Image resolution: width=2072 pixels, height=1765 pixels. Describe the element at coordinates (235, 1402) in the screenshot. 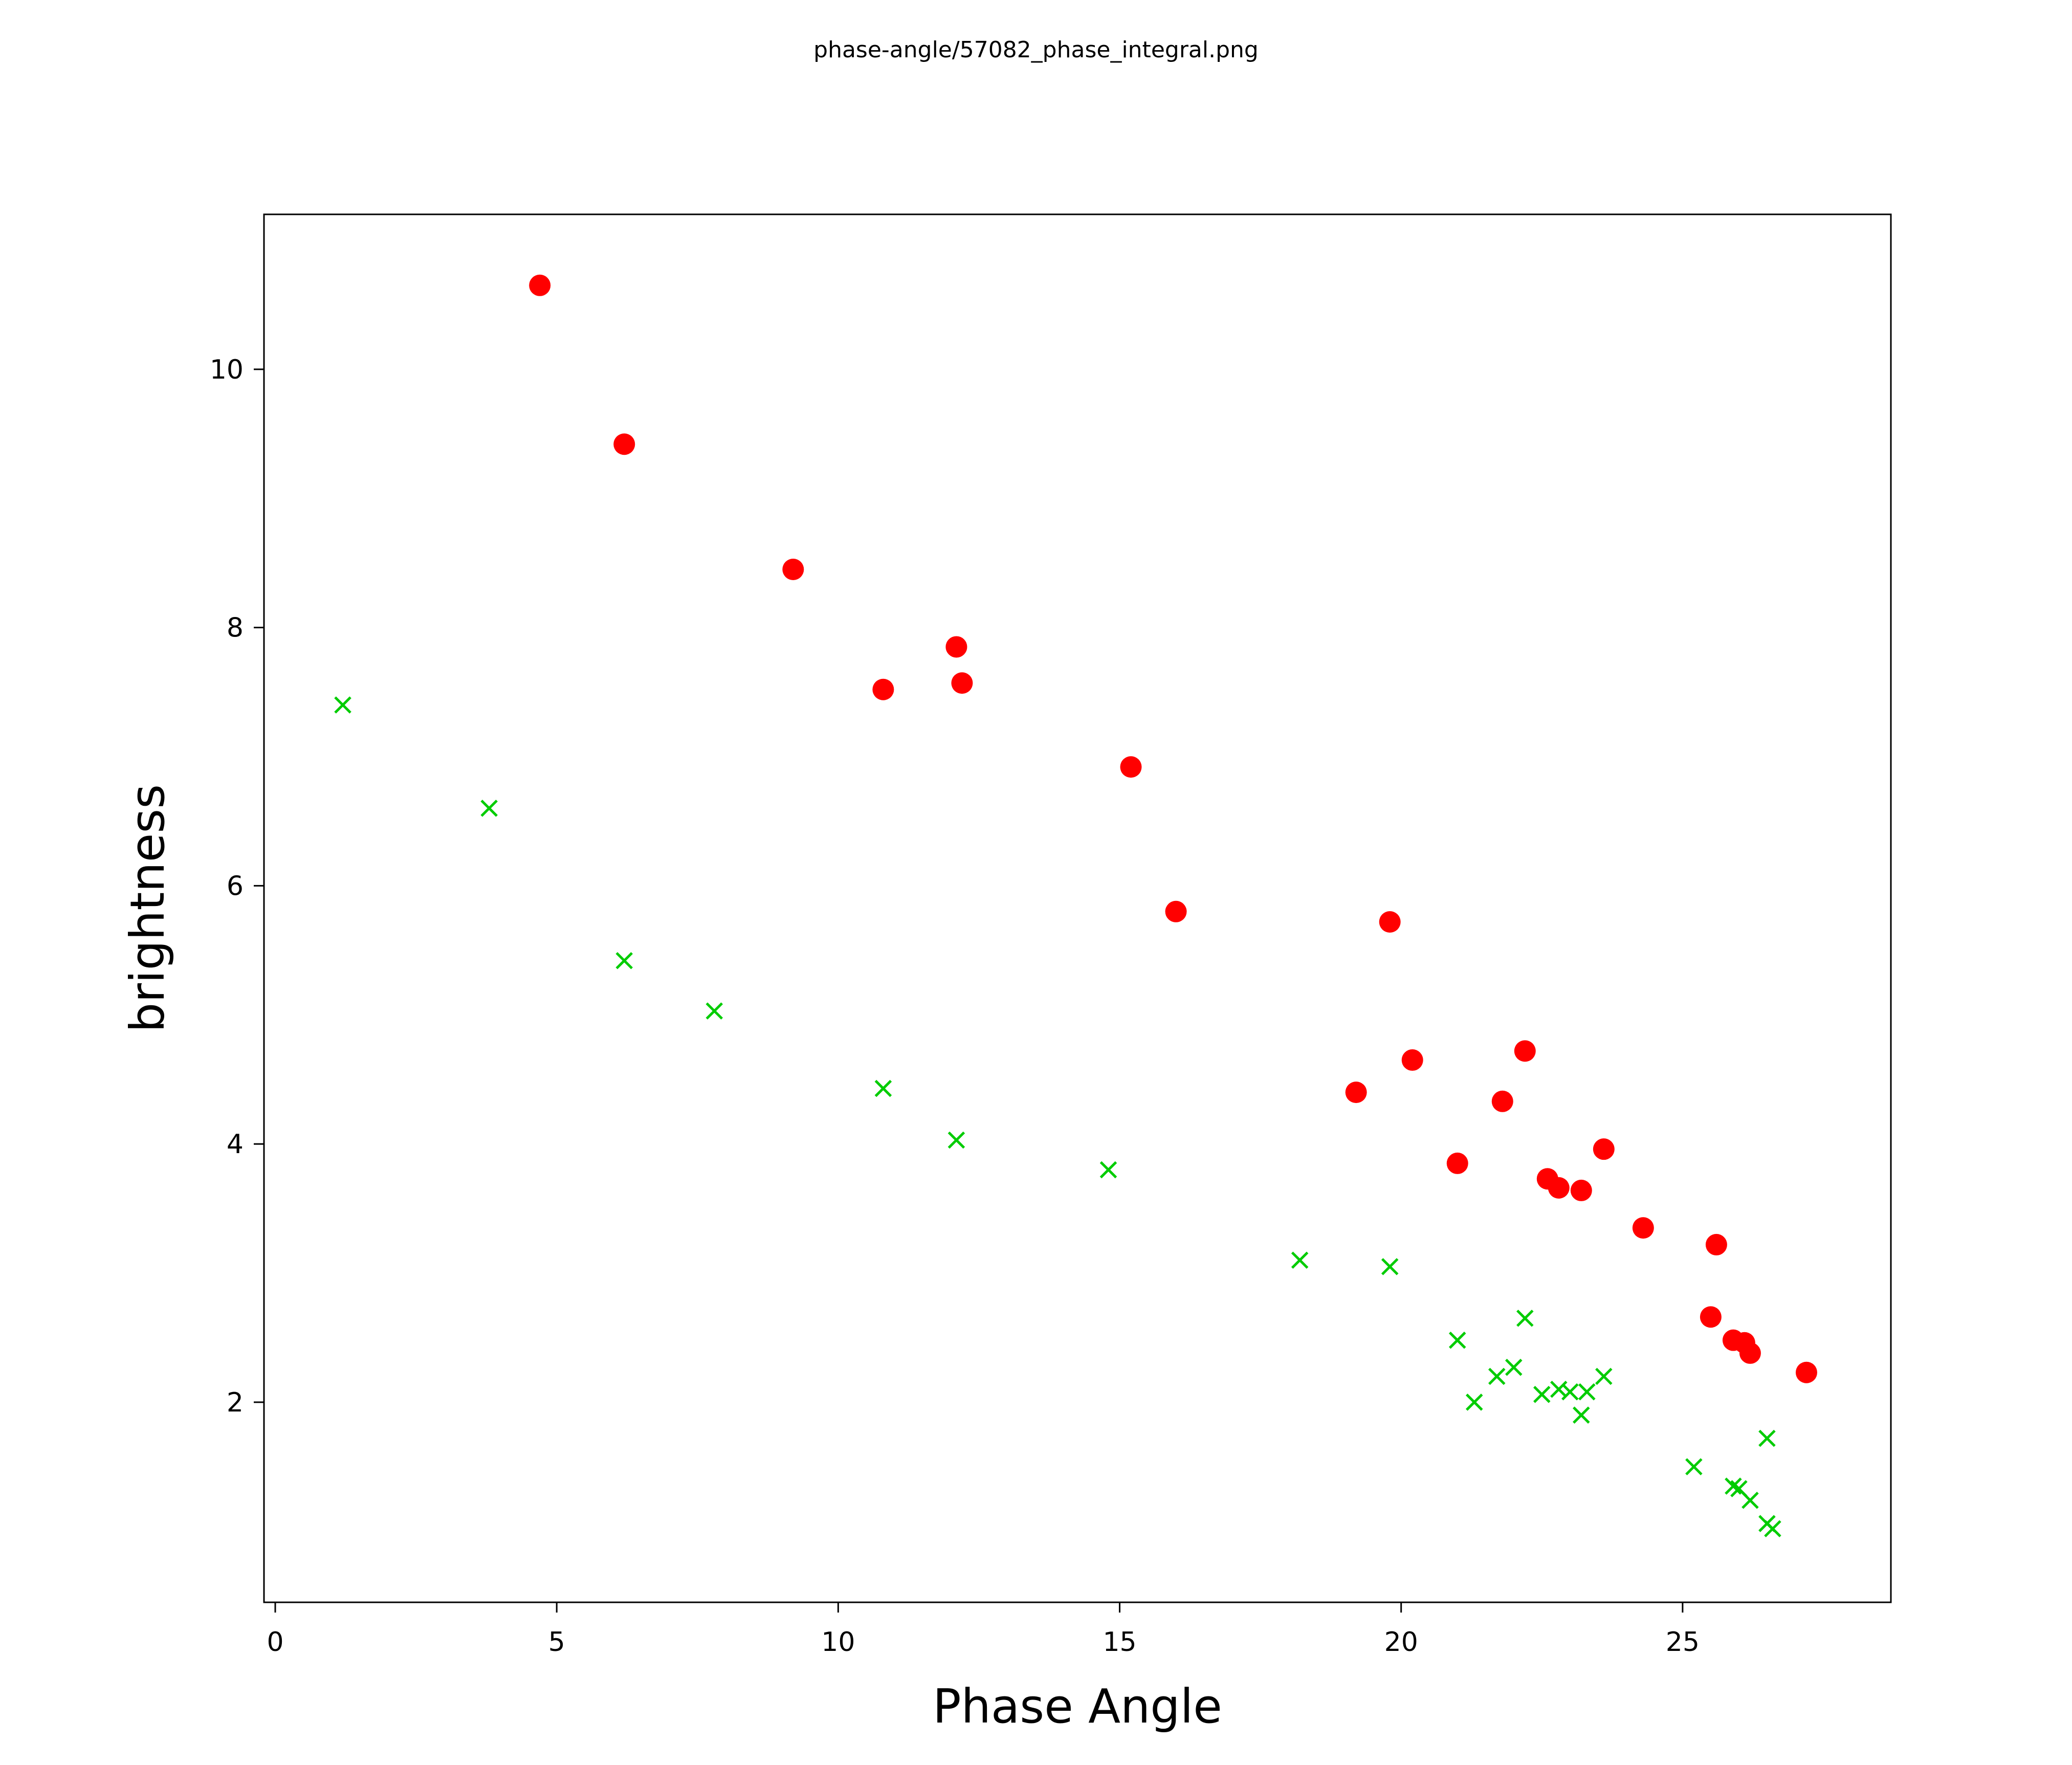

I see `y-tick-label: 2` at that location.